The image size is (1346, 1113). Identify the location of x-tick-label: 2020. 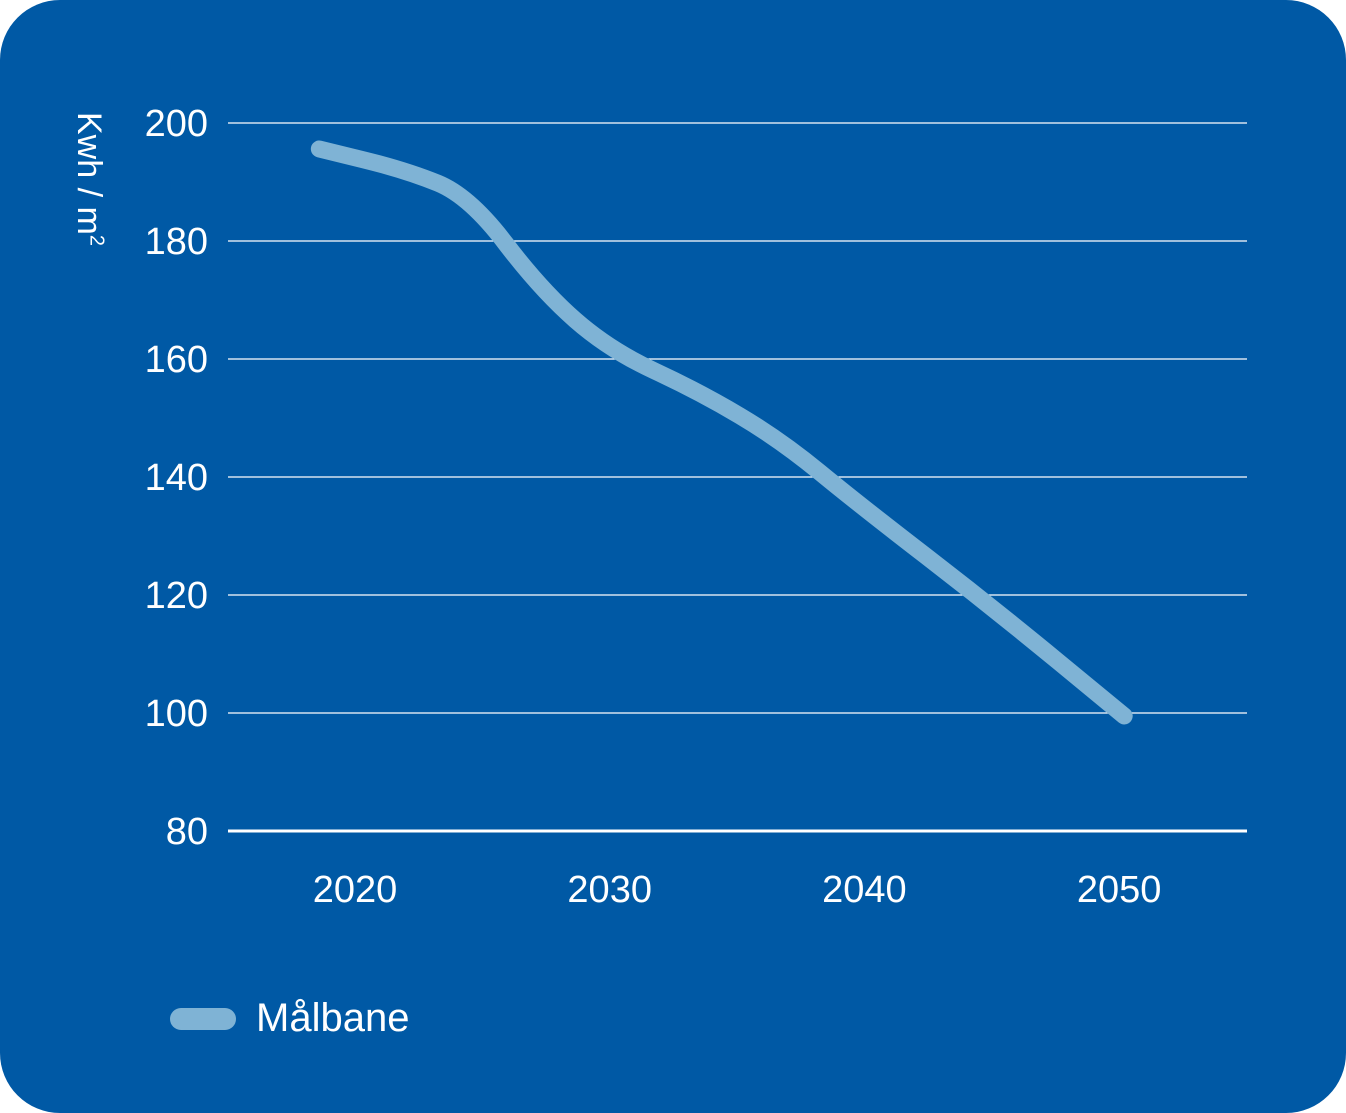
(355, 890).